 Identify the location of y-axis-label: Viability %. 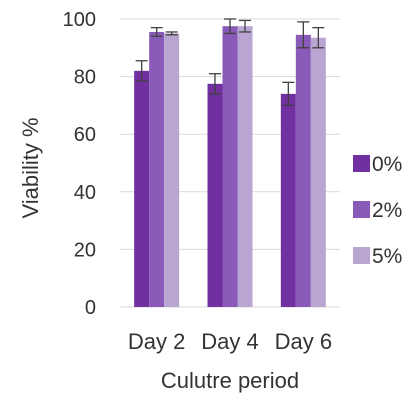
(30, 167).